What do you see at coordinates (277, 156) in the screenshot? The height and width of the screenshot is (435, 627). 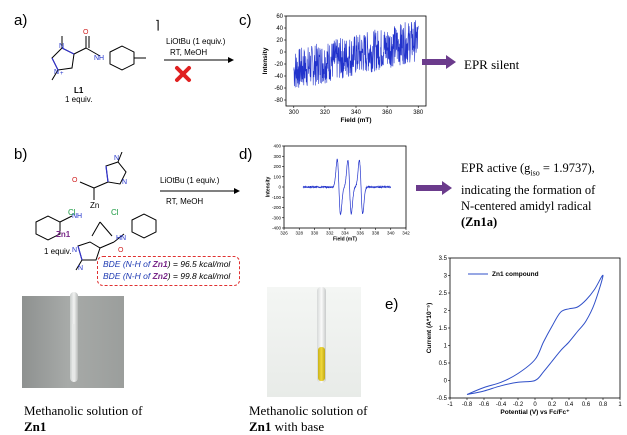 I see `chart-d-ytick-label: 300` at bounding box center [277, 156].